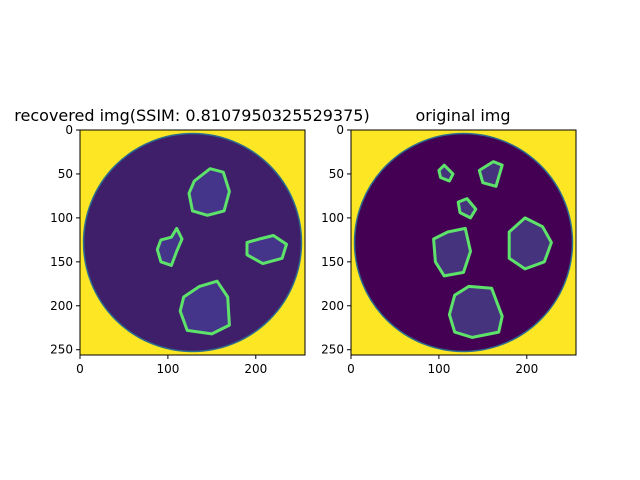  Describe the element at coordinates (467, 208) in the screenshot. I see `original-blob-small-mid` at that location.